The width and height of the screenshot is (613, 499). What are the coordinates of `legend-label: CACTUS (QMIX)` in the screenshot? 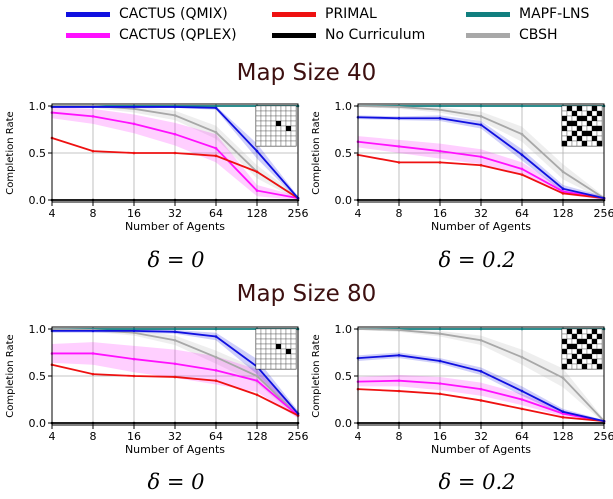 It's located at (173, 14).